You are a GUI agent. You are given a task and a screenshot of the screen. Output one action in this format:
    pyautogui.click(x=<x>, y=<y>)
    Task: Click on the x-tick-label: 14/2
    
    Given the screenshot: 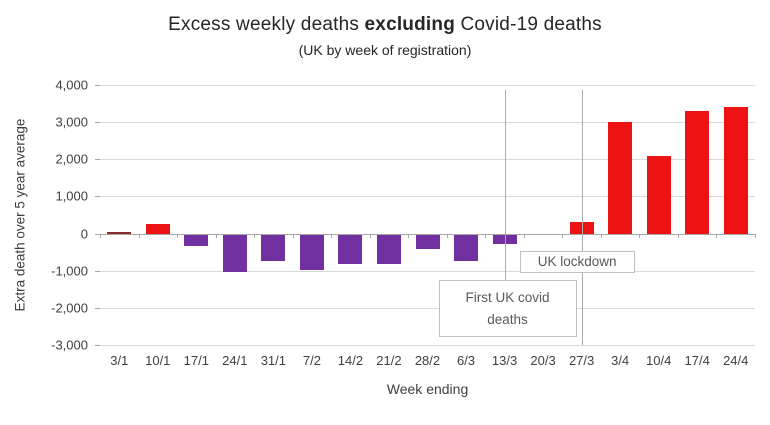 What is the action you would take?
    pyautogui.click(x=350, y=360)
    